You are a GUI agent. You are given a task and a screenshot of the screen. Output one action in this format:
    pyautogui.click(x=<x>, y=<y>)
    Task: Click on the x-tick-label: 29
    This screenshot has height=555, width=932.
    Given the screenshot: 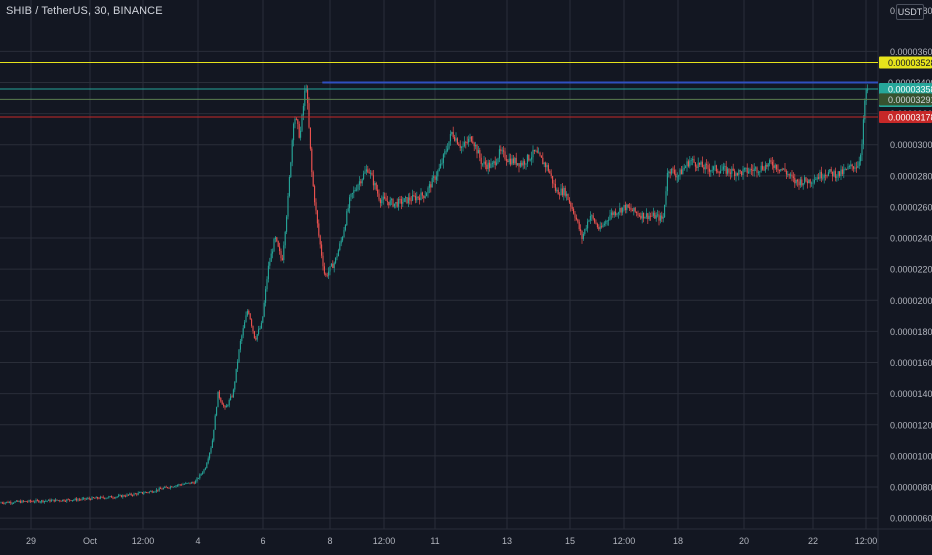 What is the action you would take?
    pyautogui.click(x=31, y=541)
    